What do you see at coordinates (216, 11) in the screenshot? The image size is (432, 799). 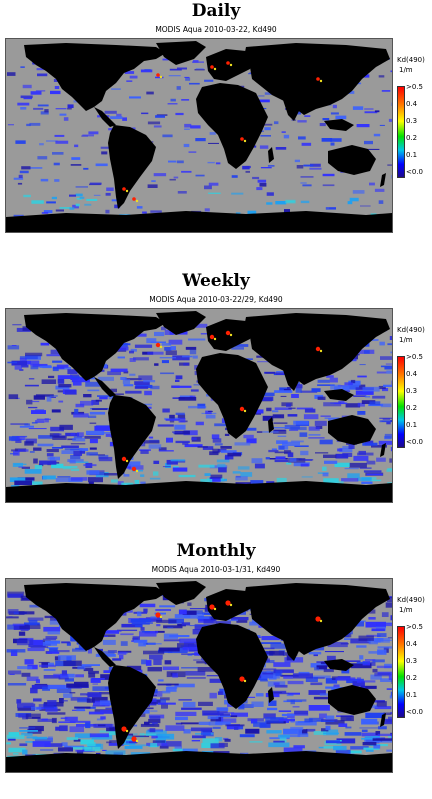 I see `panel-title: Daily` at bounding box center [216, 11].